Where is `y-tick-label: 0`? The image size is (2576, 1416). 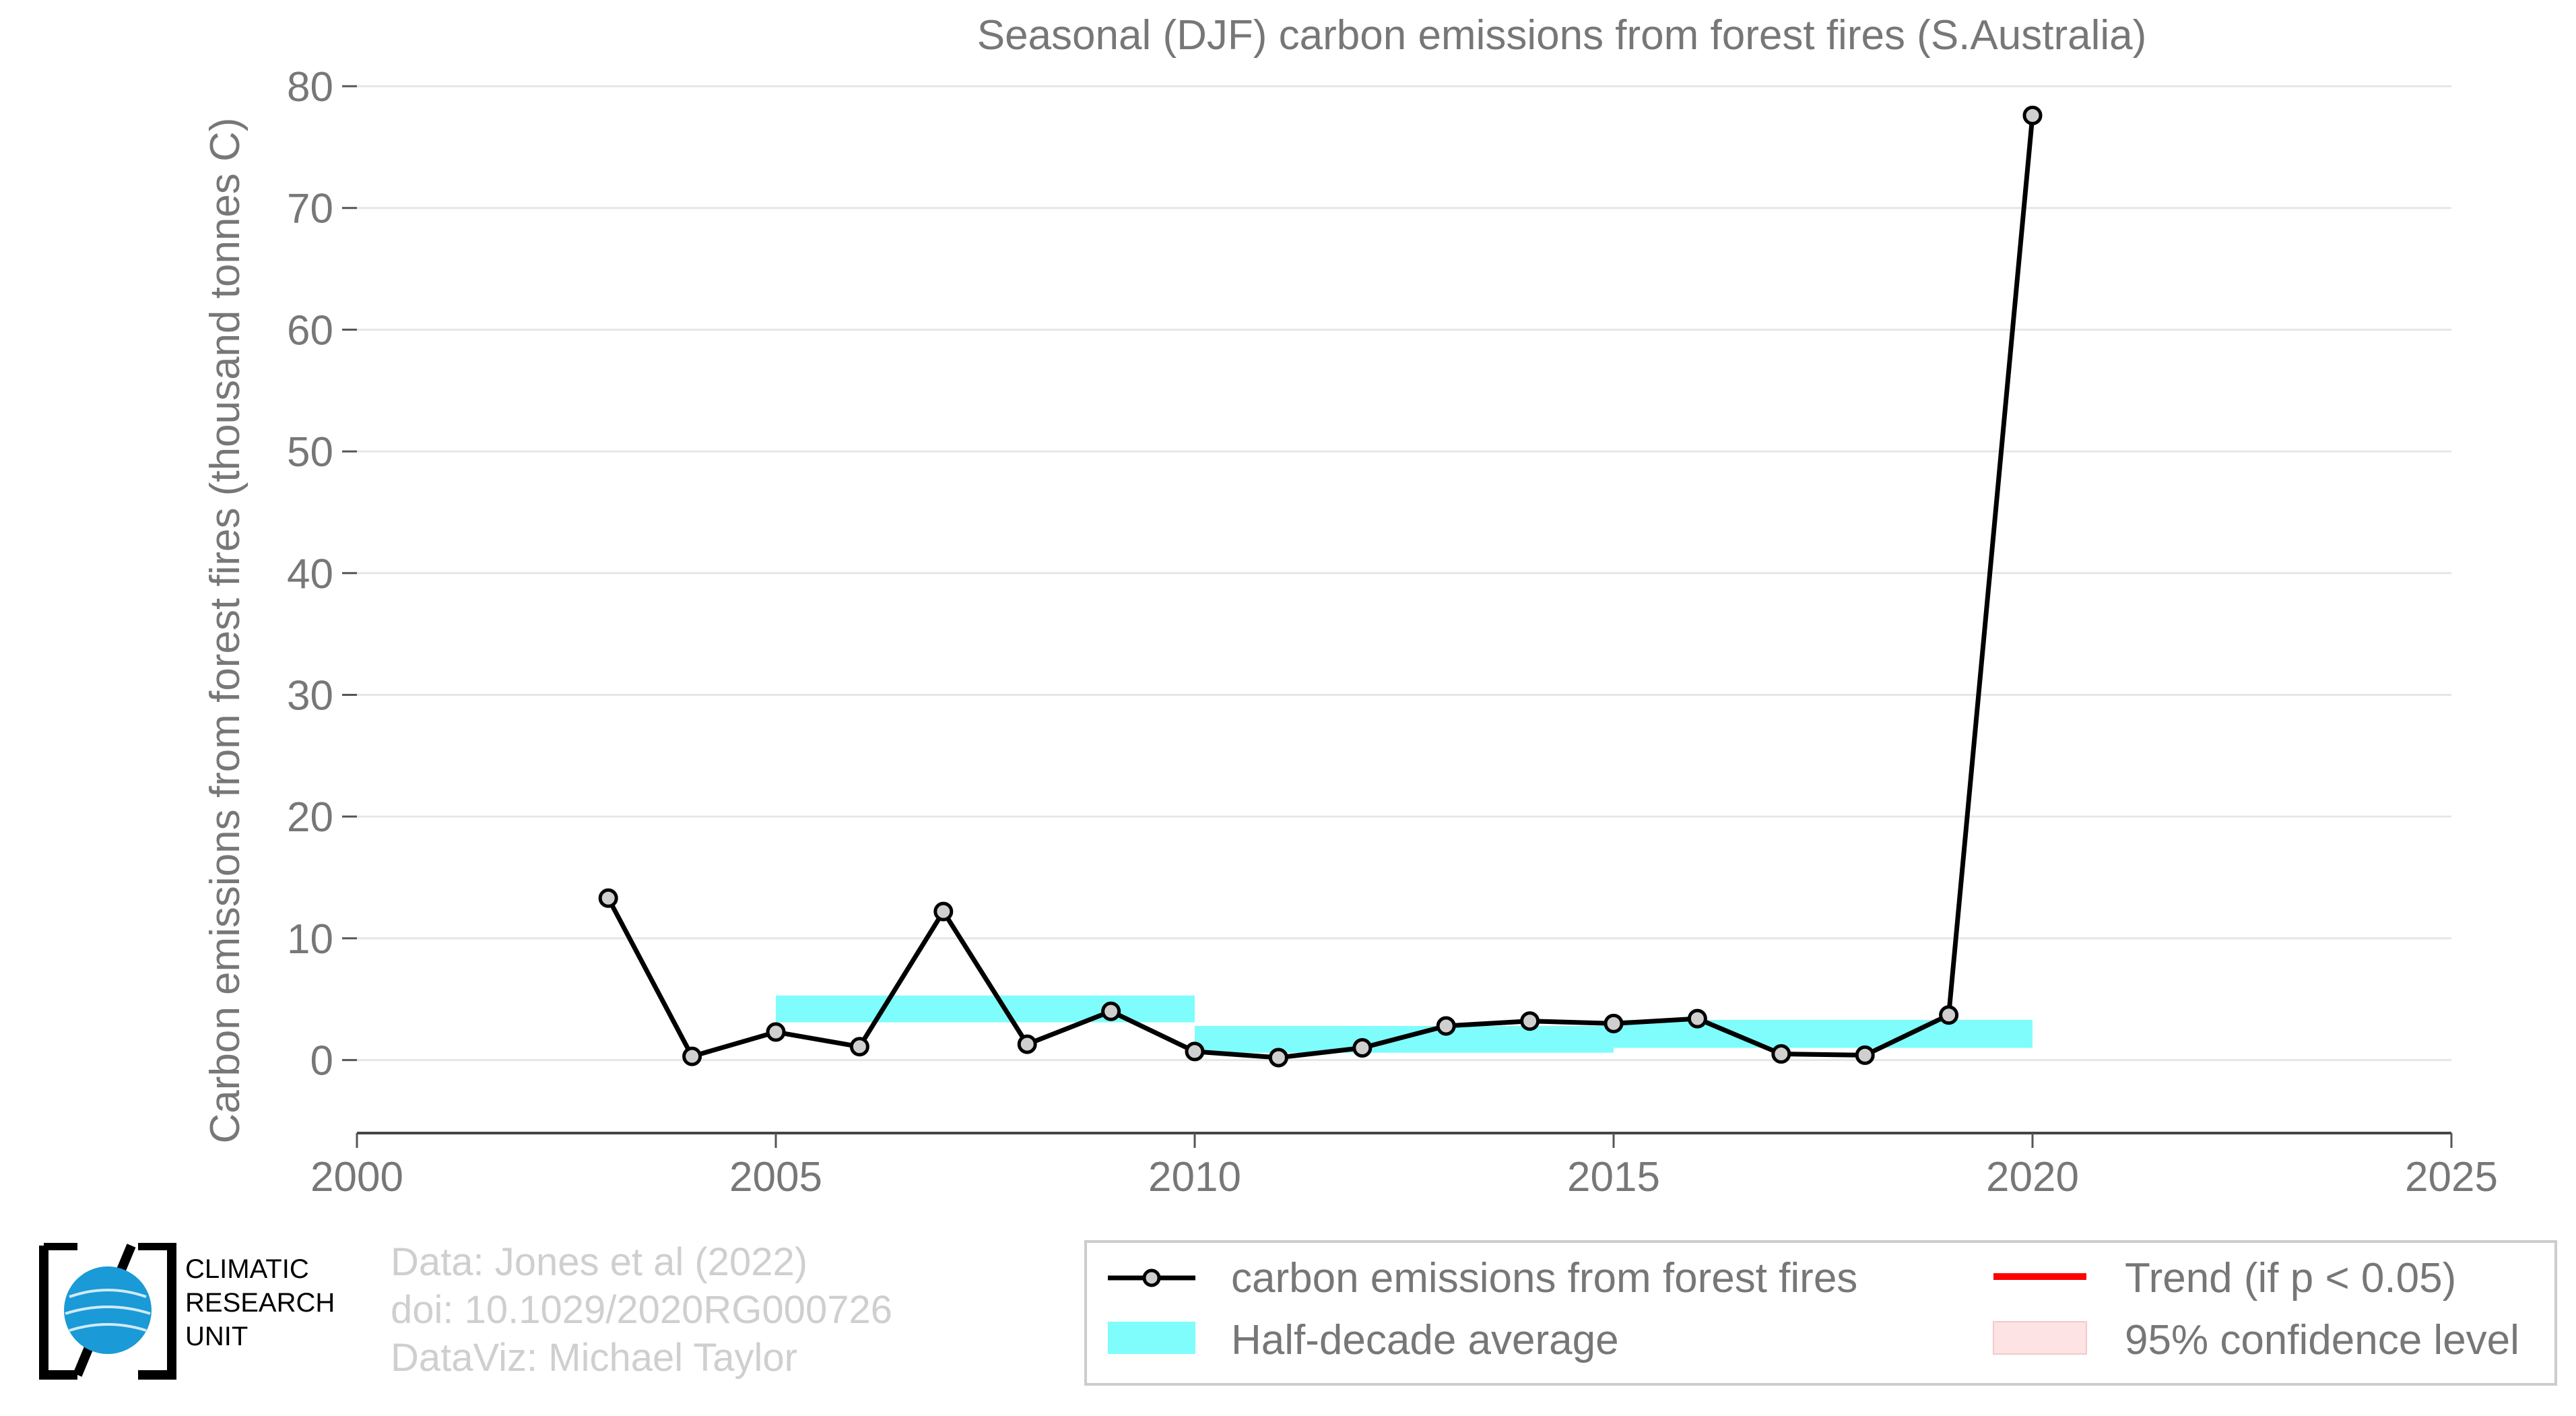
y-tick-label: 0 is located at coordinates (321, 1061).